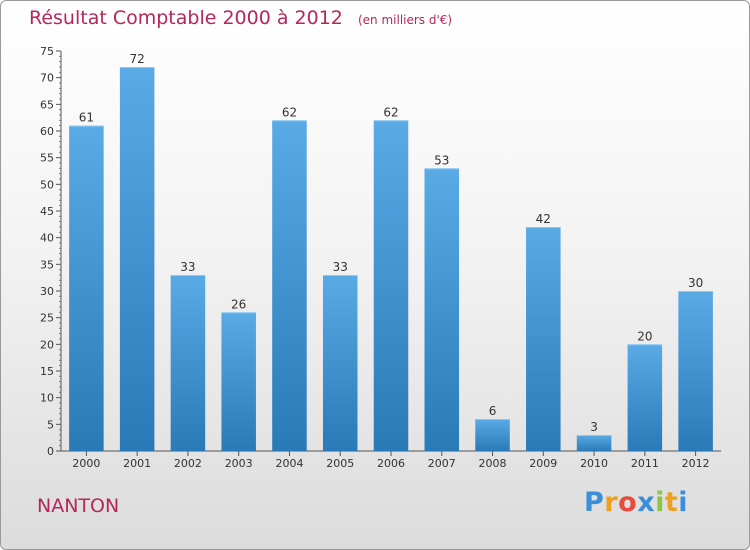  I want to click on x-tick-label: 2009, so click(543, 463).